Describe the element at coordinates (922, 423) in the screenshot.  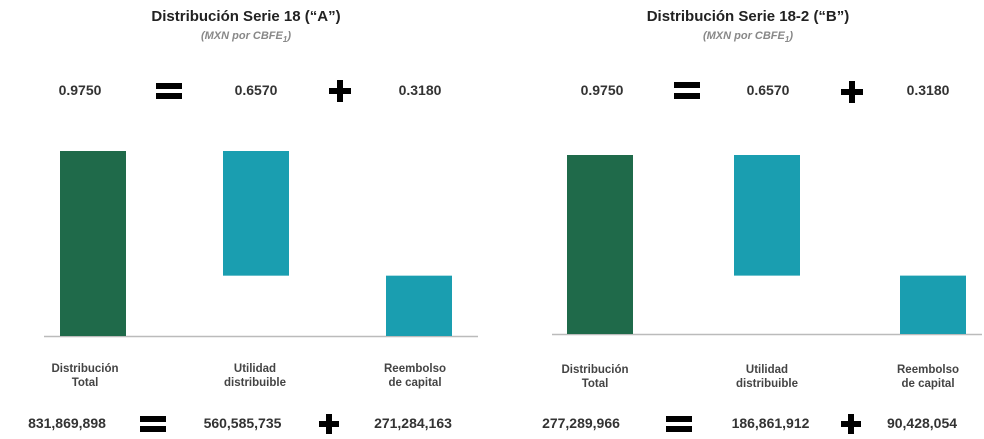
I see `bottom-reembolso-value: 90,428,054` at that location.